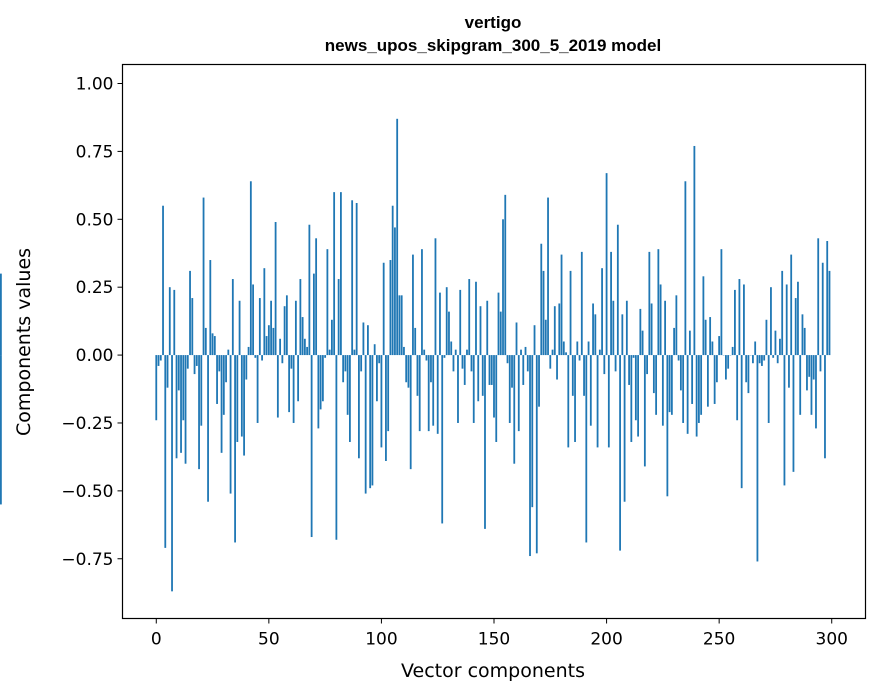  What do you see at coordinates (87, 492) in the screenshot?
I see `y-tick-label: −0.50` at bounding box center [87, 492].